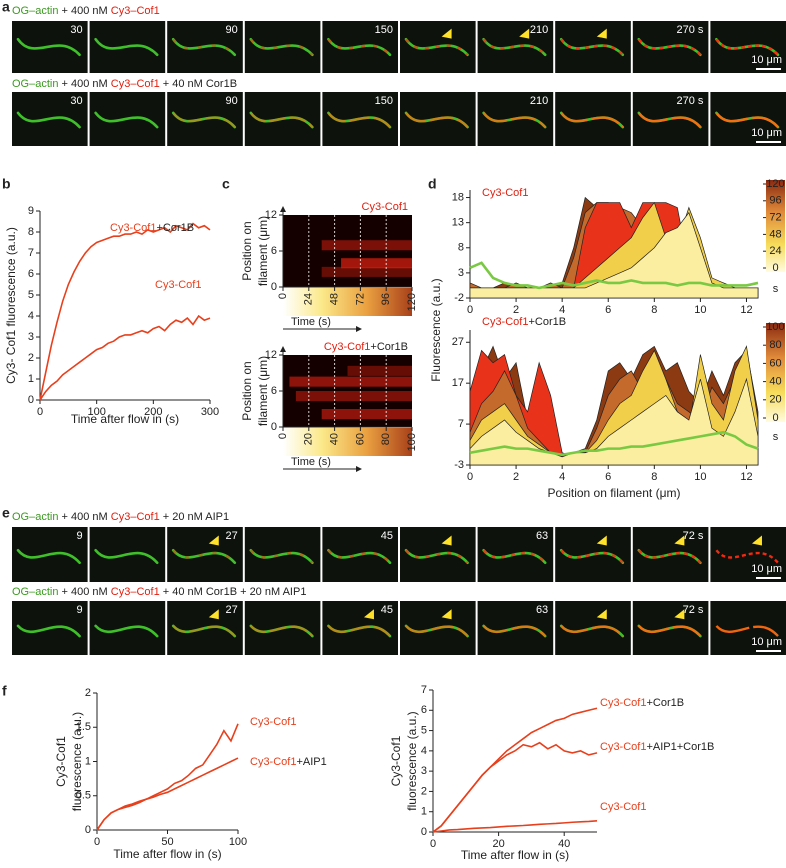 The height and width of the screenshot is (868, 786). I want to click on title-part: + 400 nM, so click(84, 592).